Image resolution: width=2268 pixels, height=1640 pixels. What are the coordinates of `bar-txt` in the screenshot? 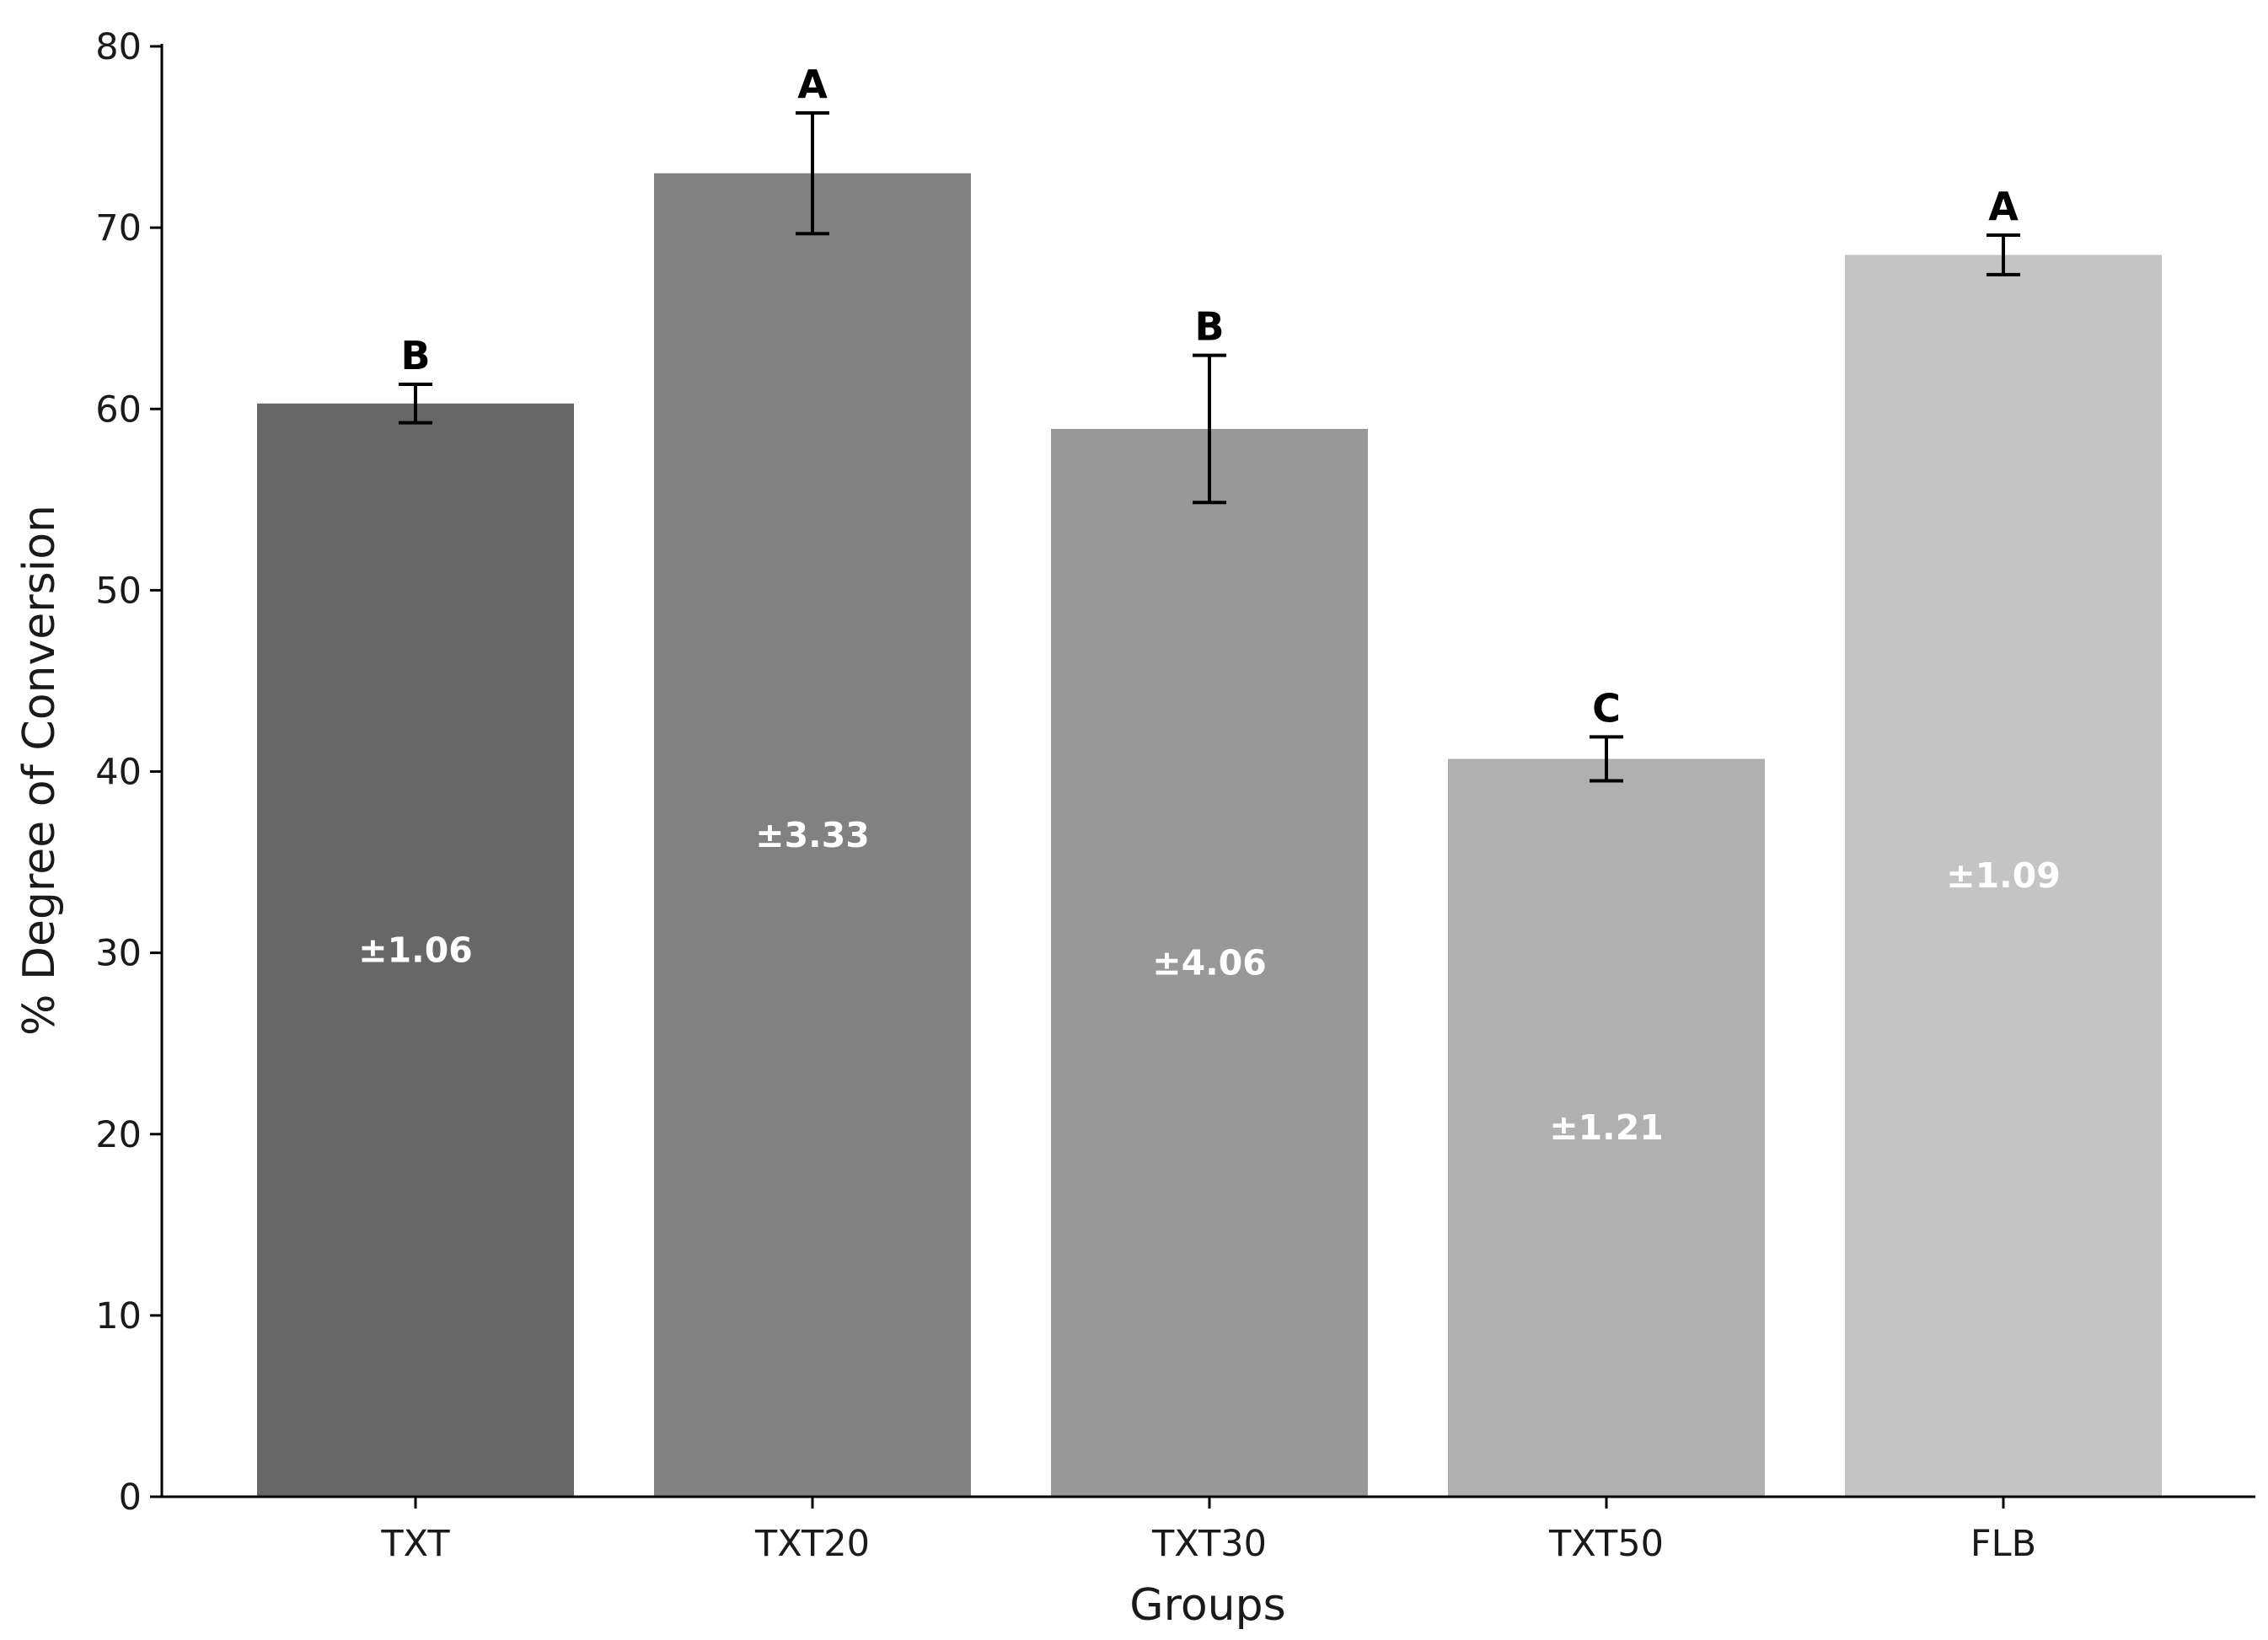 It's located at (415, 950).